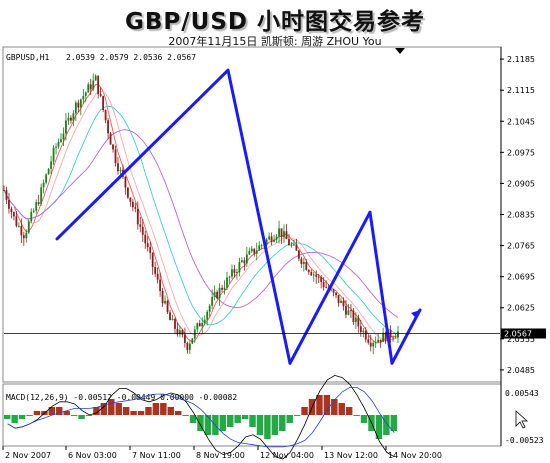  I want to click on x-tick-label: 14 Nov 20:00, so click(415, 455).